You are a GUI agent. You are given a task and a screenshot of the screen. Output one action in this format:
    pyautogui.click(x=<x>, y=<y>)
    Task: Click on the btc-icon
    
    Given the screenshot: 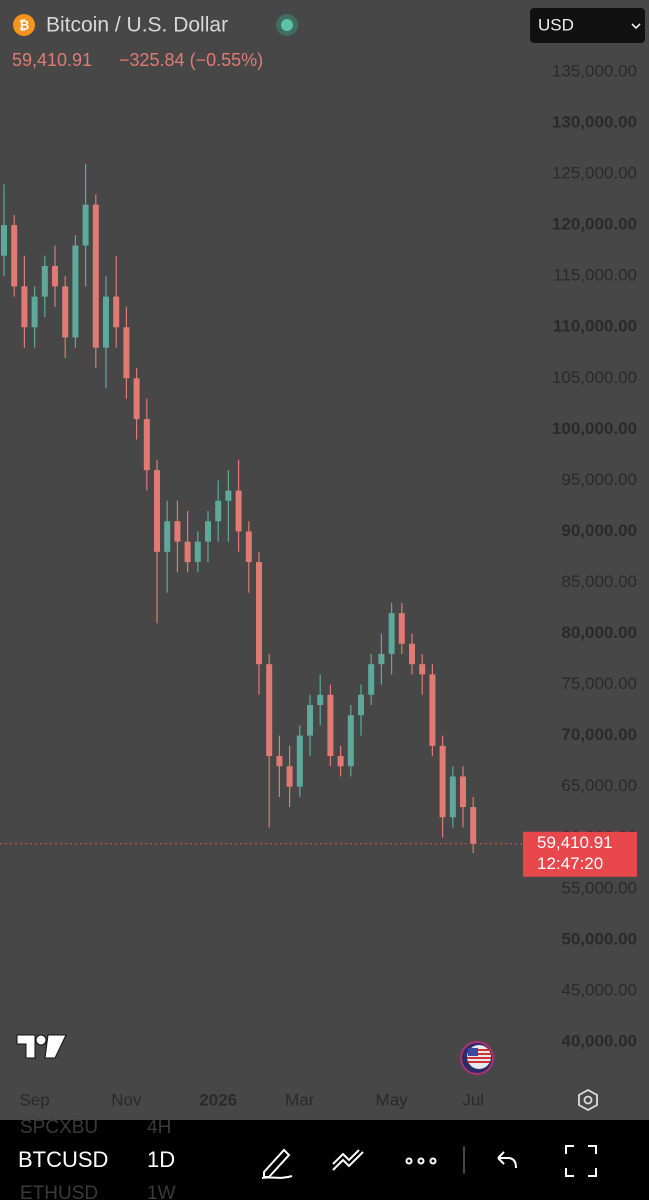 What is the action you would take?
    pyautogui.click(x=24, y=25)
    